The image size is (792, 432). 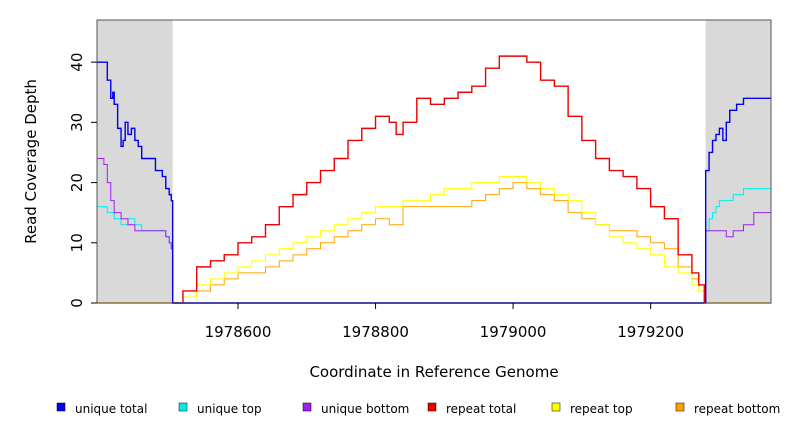 I want to click on legend-swatch-unique-total, so click(x=61, y=407).